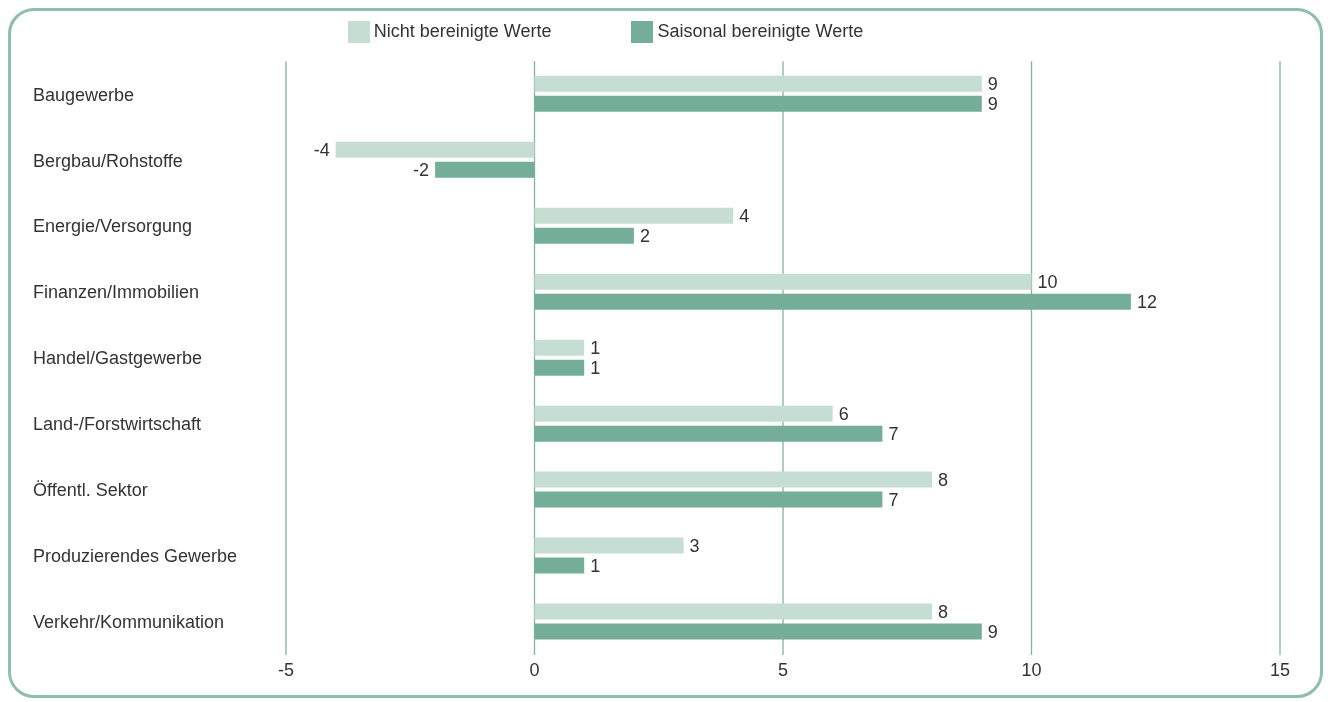  What do you see at coordinates (744, 216) in the screenshot?
I see `data-label: 4` at bounding box center [744, 216].